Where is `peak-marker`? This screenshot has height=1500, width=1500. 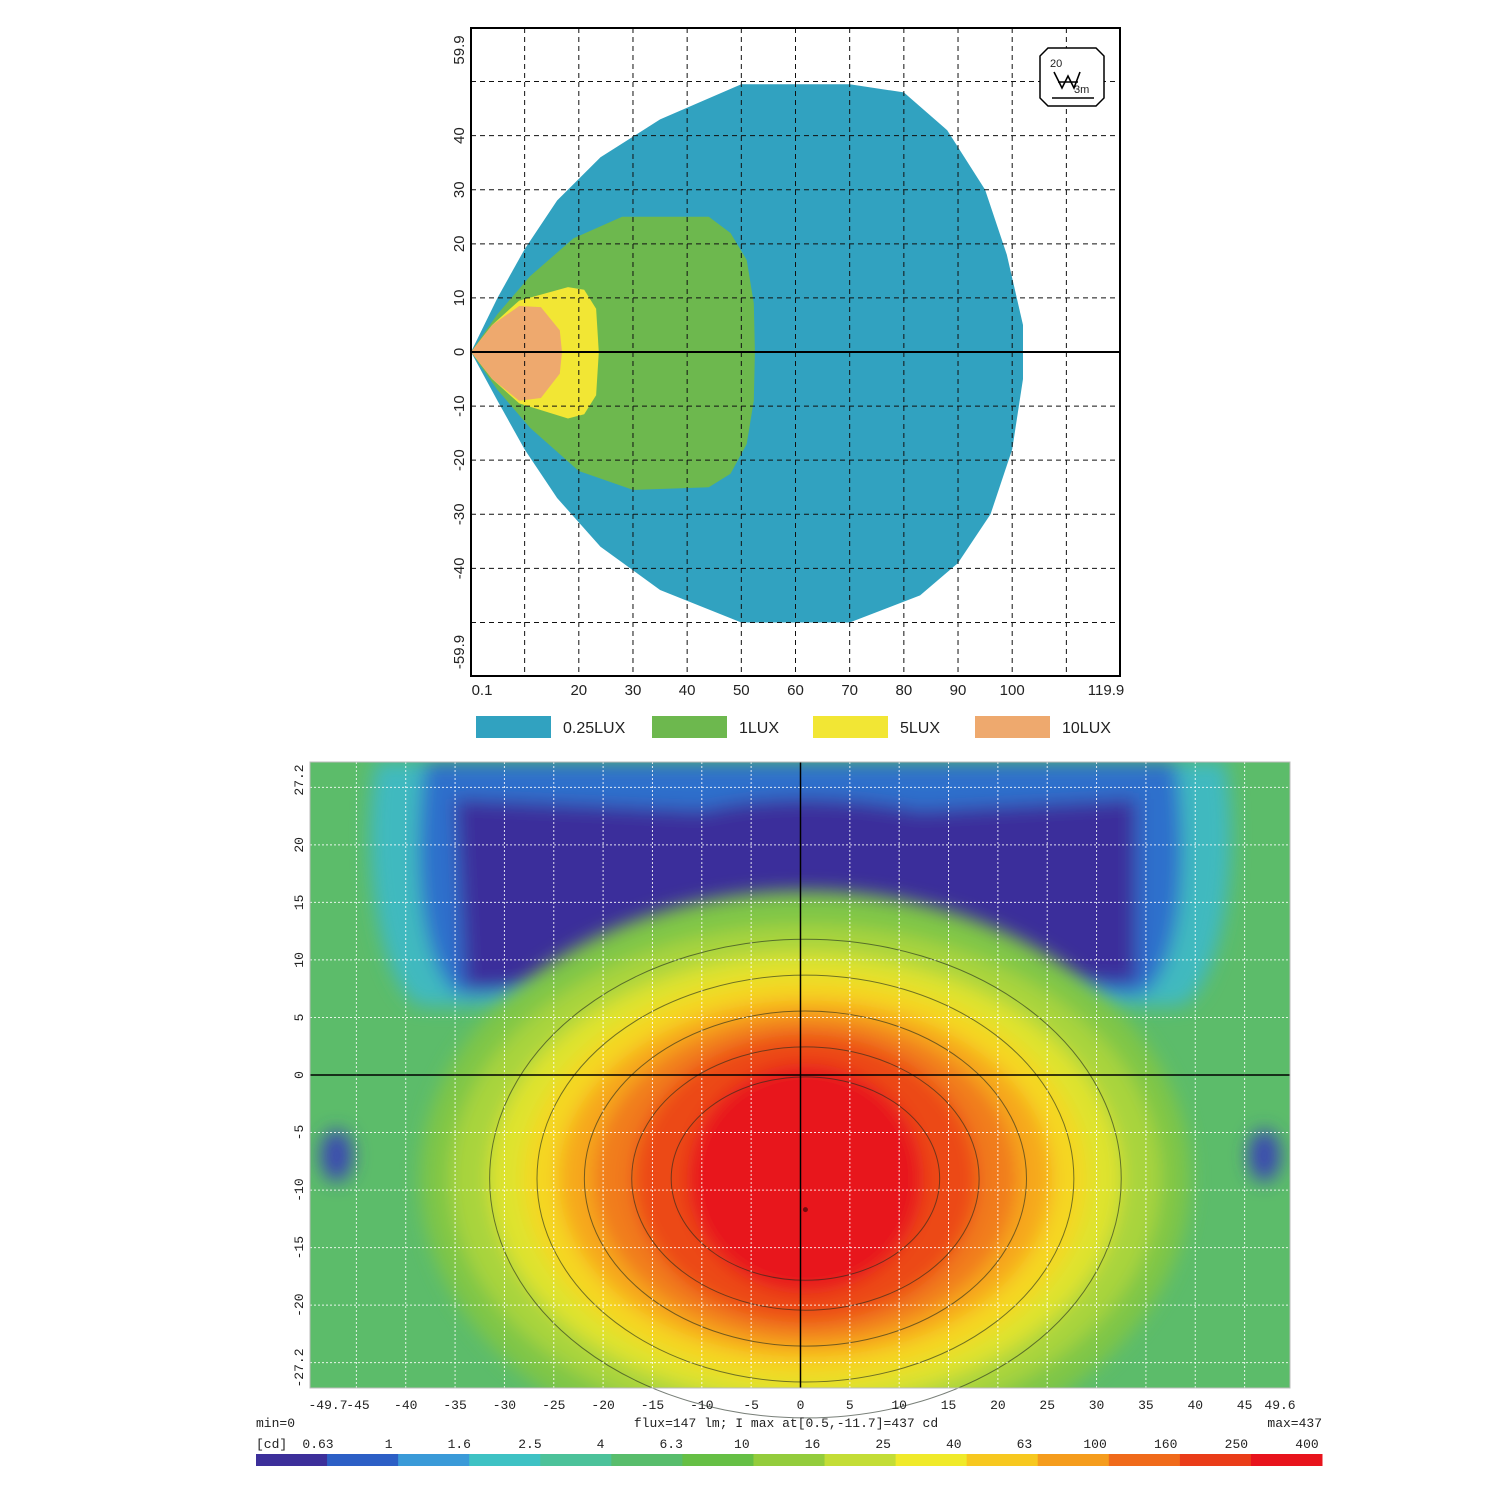 peak-marker is located at coordinates (805, 1210).